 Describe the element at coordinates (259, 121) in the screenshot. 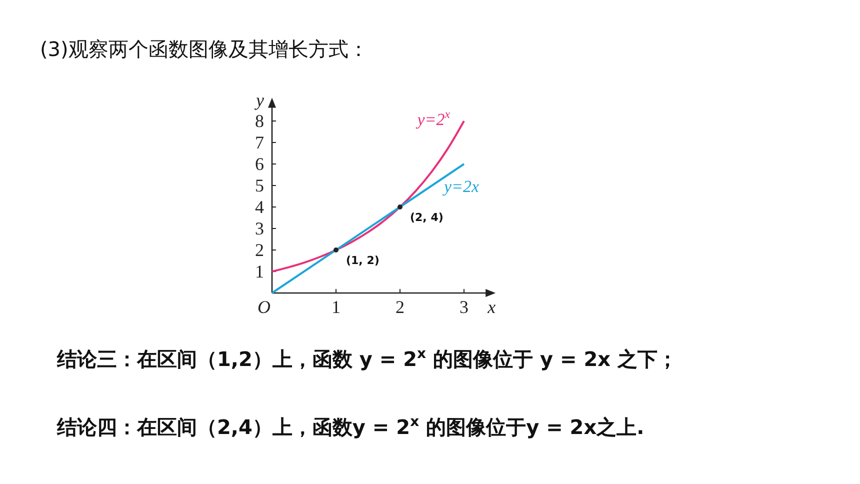

I see `y-tick-label: 8` at that location.